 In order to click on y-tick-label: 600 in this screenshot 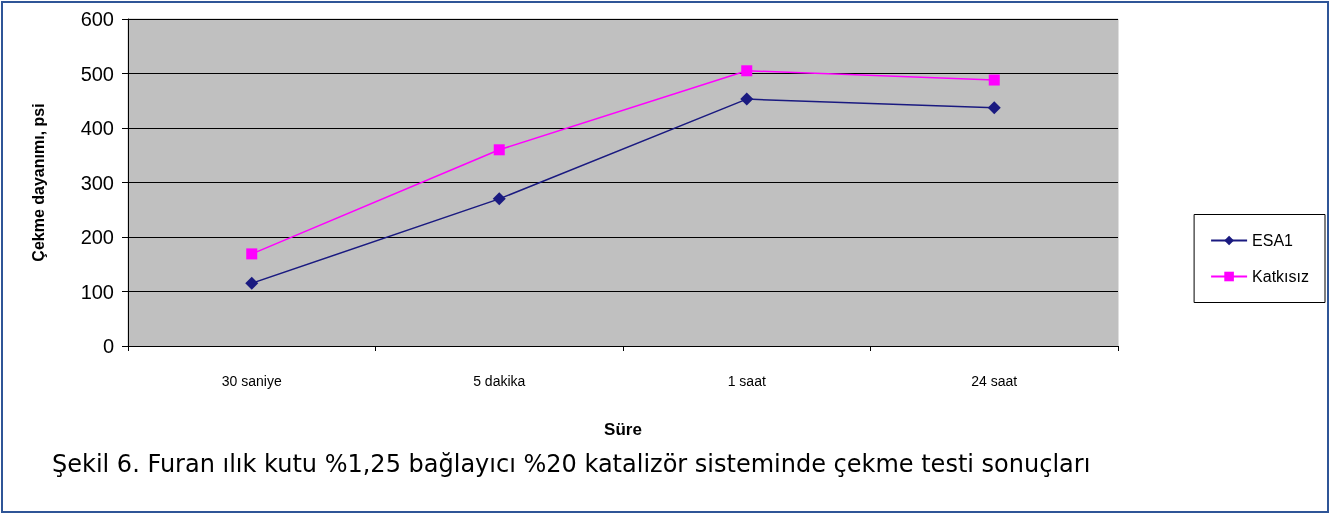, I will do `click(97, 19)`.